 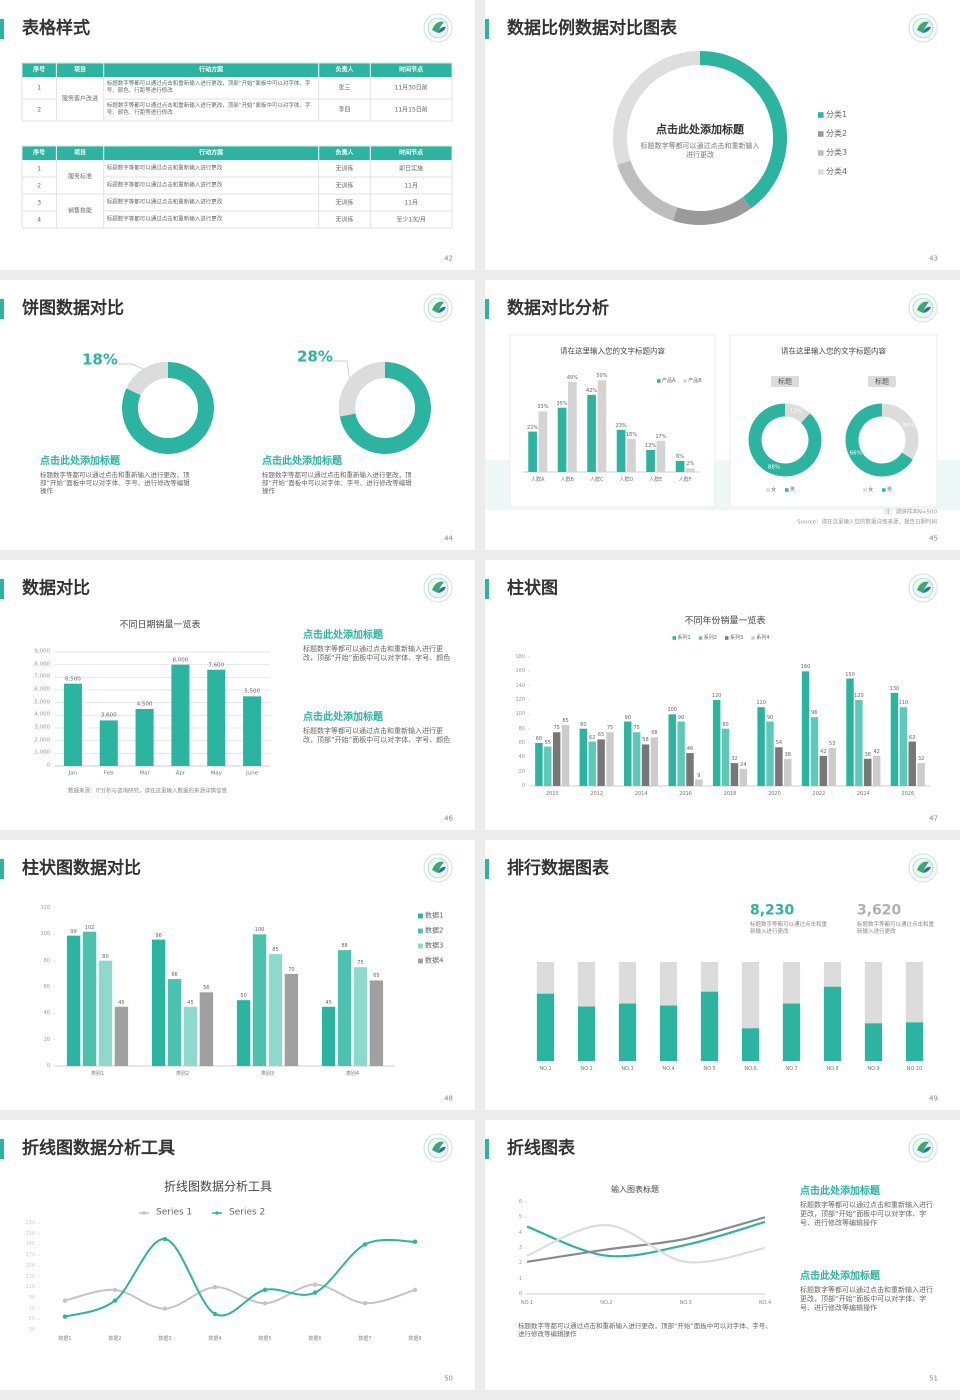 I want to click on legend-label: 分类3, so click(x=837, y=152).